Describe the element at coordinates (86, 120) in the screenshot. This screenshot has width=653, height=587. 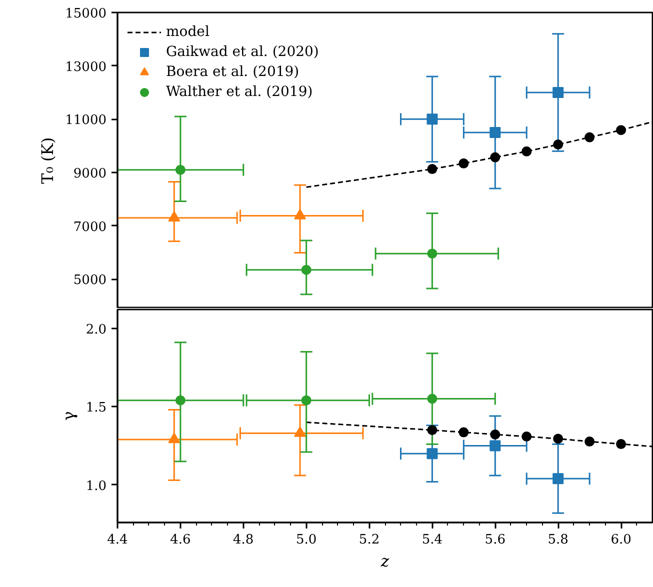
I see `y-tick-label: 11000` at that location.